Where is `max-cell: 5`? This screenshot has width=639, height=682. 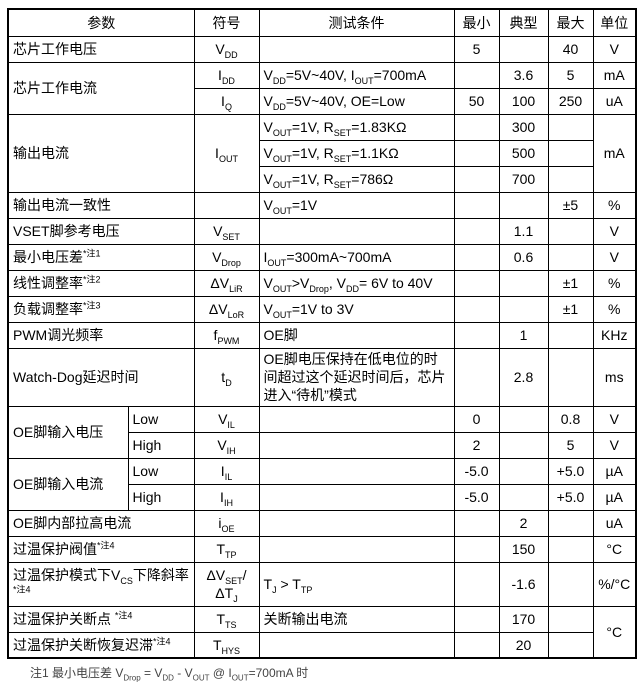
max-cell: 5 is located at coordinates (570, 445).